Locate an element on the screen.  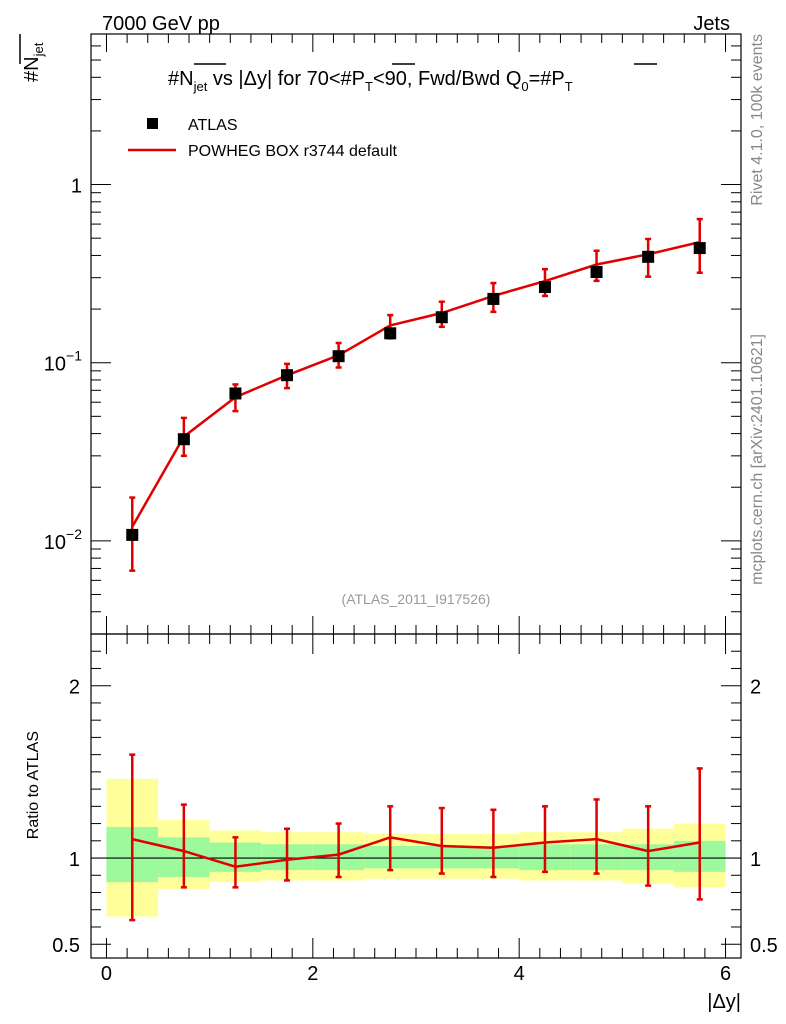
side-label-top: Rivet 4.1.0, 100k events is located at coordinates (757, 120).